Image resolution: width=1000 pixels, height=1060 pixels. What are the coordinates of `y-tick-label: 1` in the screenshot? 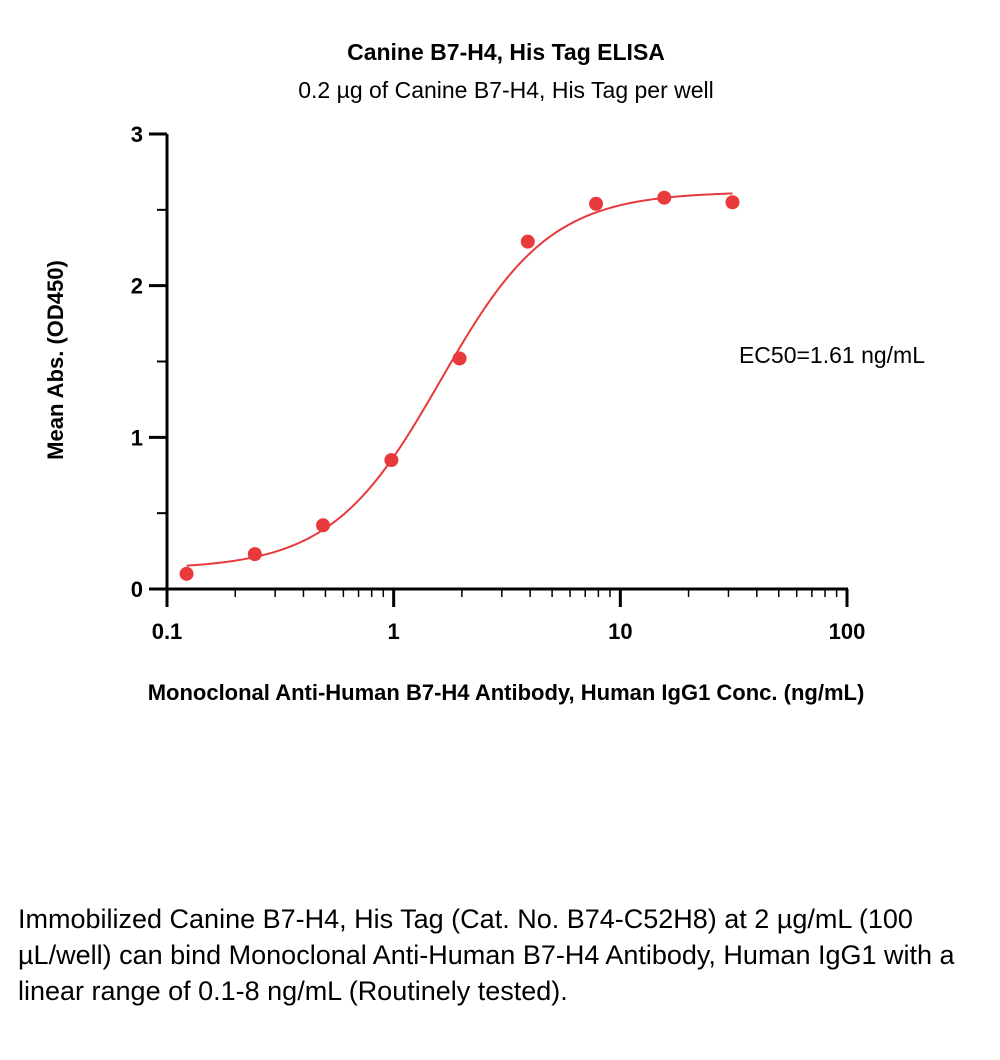 It's located at (137, 437).